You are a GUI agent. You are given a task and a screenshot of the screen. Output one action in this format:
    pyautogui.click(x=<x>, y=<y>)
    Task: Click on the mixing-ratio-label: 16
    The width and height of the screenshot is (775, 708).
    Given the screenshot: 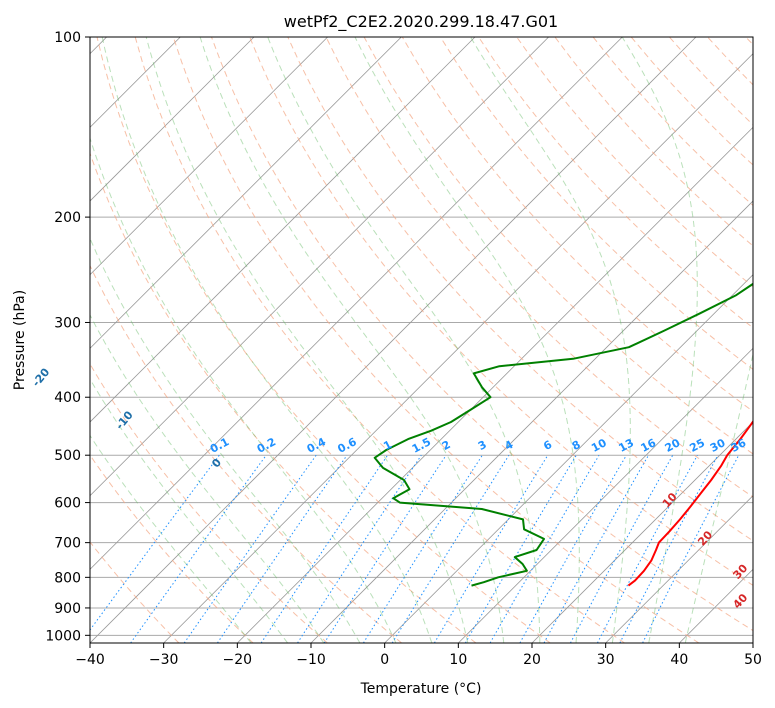 What is the action you would take?
    pyautogui.click(x=649, y=445)
    